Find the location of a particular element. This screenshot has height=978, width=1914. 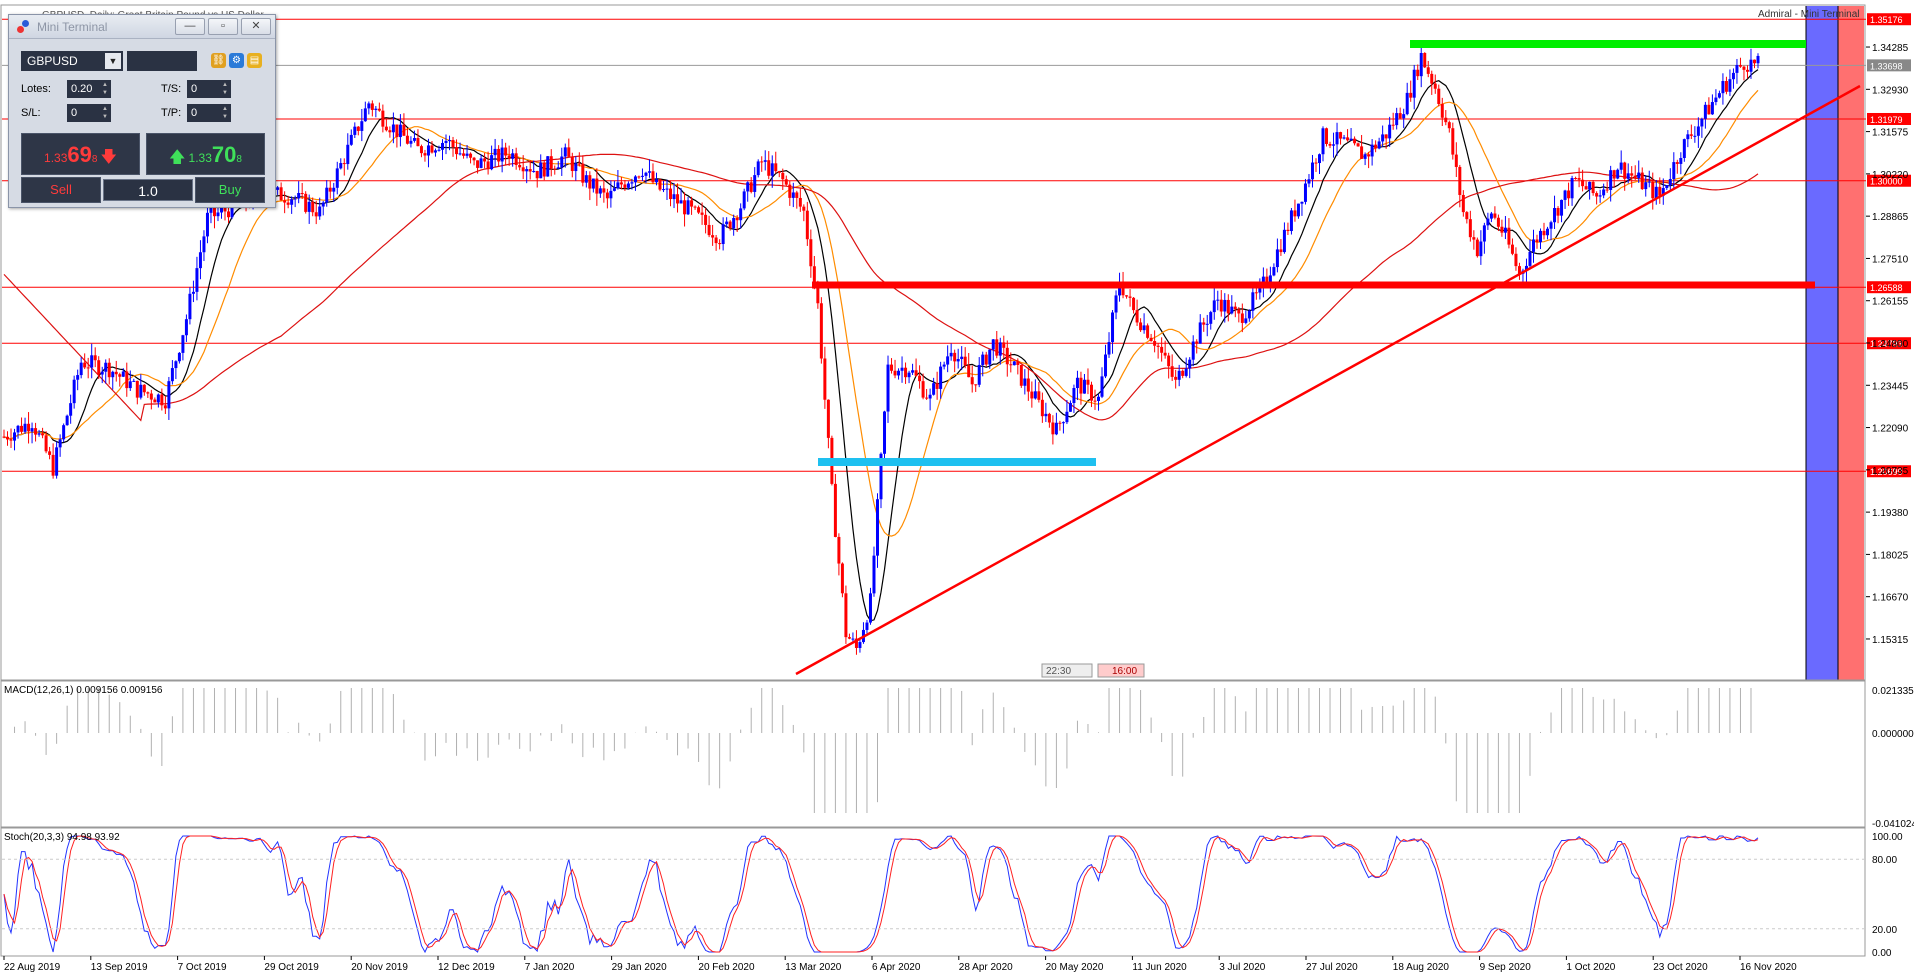

level-price-label-1: 1.31979 is located at coordinates (1886, 120).